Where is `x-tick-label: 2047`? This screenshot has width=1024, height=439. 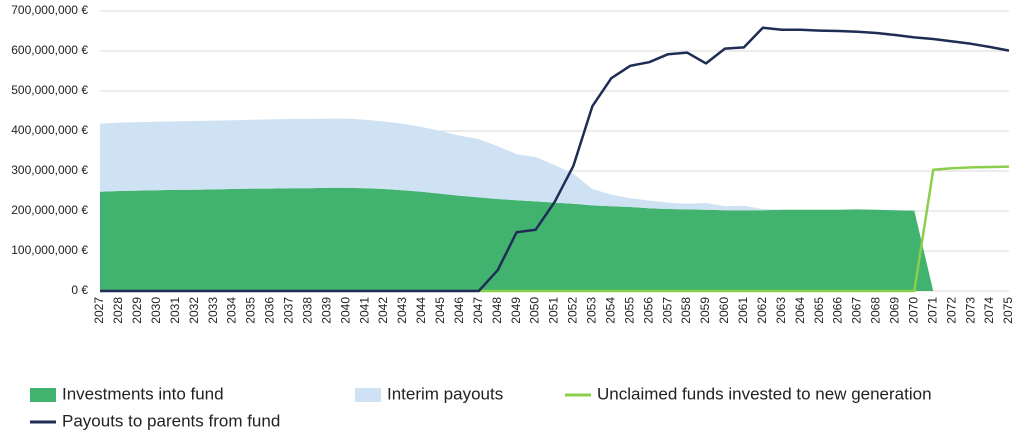 x-tick-label: 2047 is located at coordinates (478, 310).